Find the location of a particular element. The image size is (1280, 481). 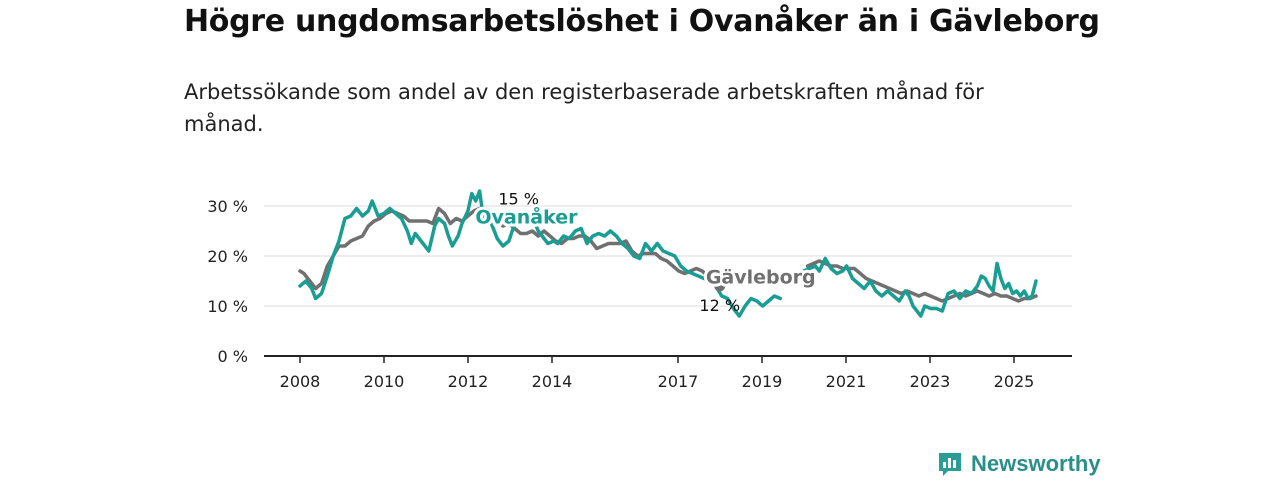

series-label-halo: Gävleborg is located at coordinates (761, 278).